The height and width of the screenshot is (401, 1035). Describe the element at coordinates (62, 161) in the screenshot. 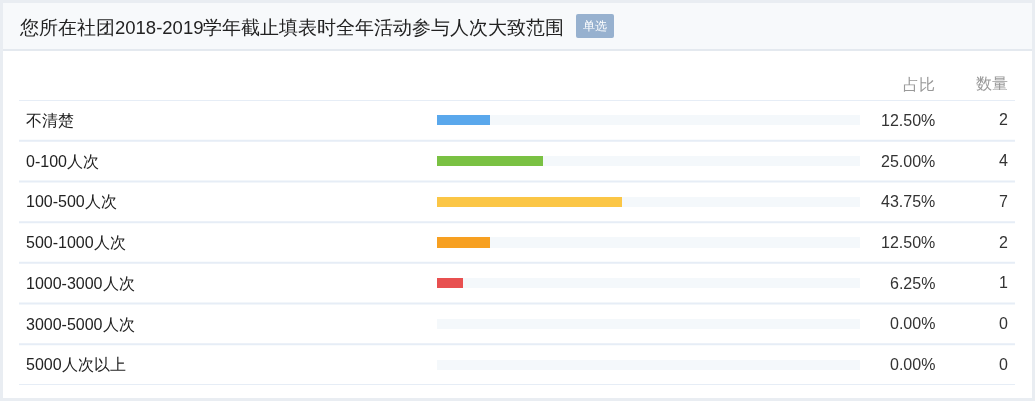

I see `y-tick-label: 0-100人次` at that location.